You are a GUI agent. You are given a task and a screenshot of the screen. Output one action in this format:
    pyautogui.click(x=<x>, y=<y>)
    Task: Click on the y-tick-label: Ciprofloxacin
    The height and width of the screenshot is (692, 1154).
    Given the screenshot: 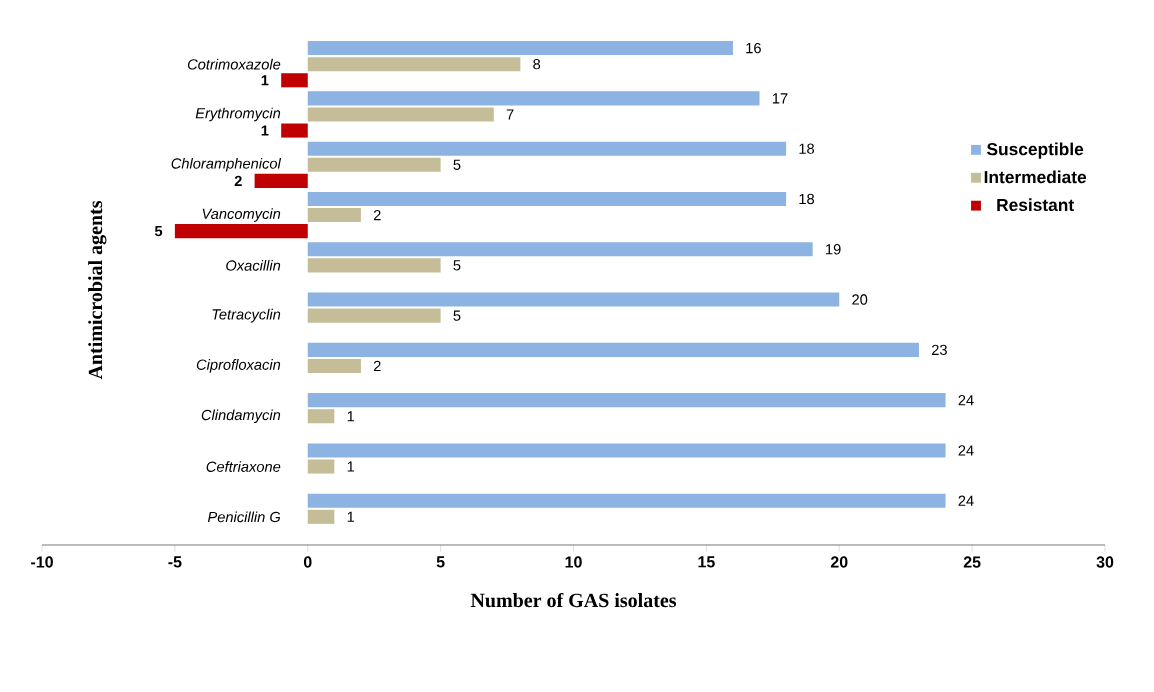 What is the action you would take?
    pyautogui.click(x=238, y=366)
    